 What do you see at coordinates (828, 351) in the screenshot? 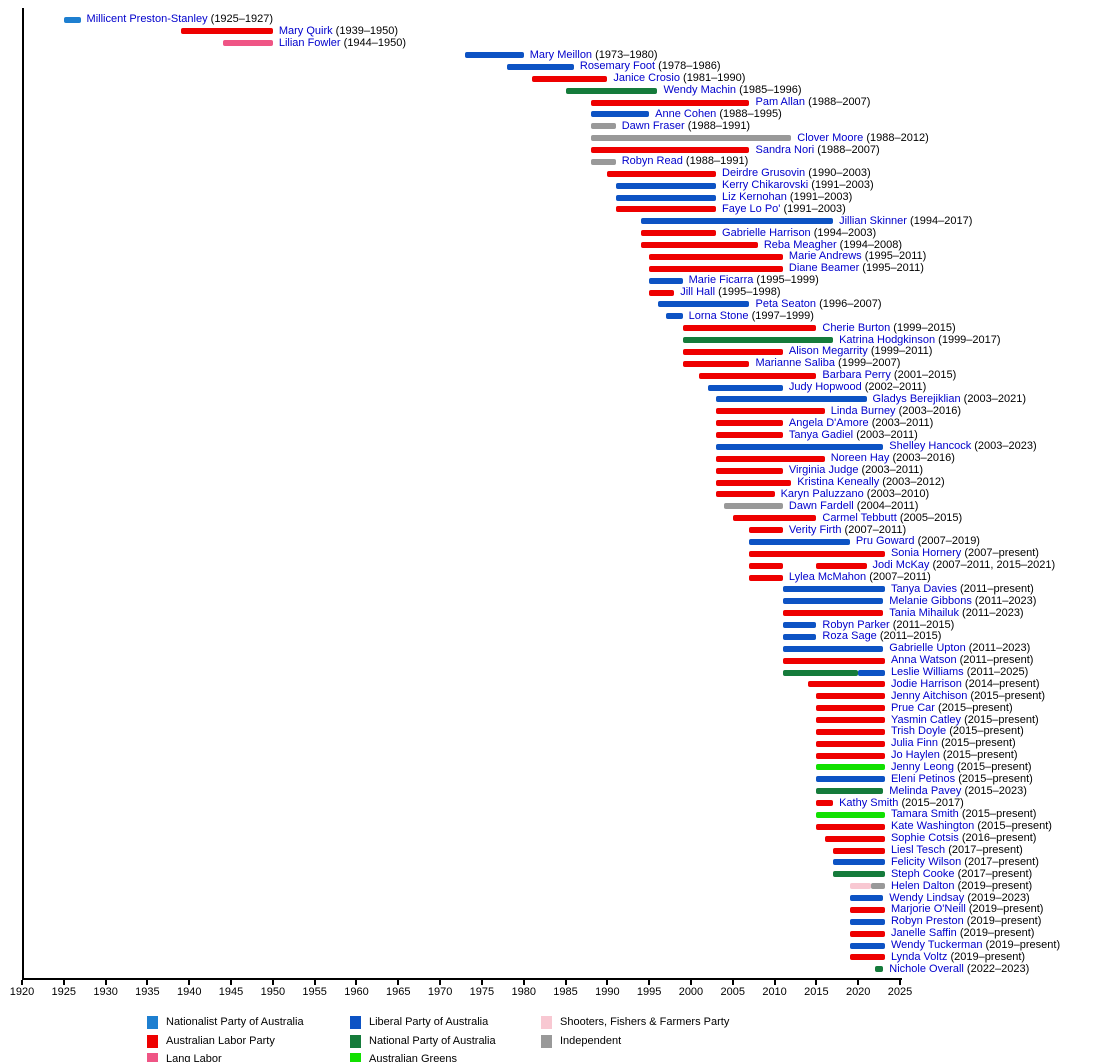
I see `member-name-link: Alison Megarrity` at bounding box center [828, 351].